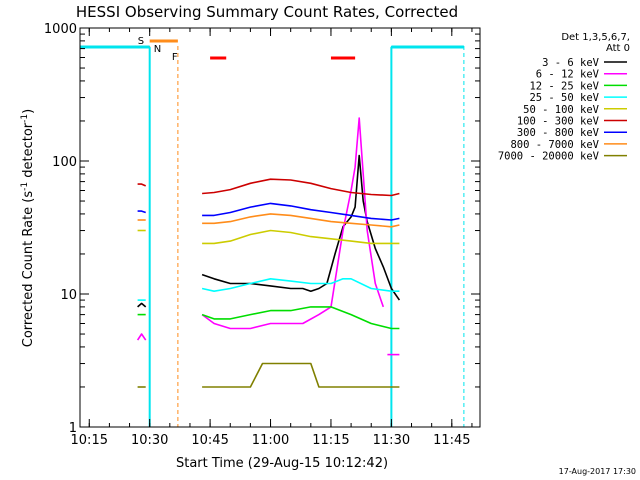 This screenshot has width=640, height=480. Describe the element at coordinates (175, 57) in the screenshot. I see `flag-label-flare: F` at that location.